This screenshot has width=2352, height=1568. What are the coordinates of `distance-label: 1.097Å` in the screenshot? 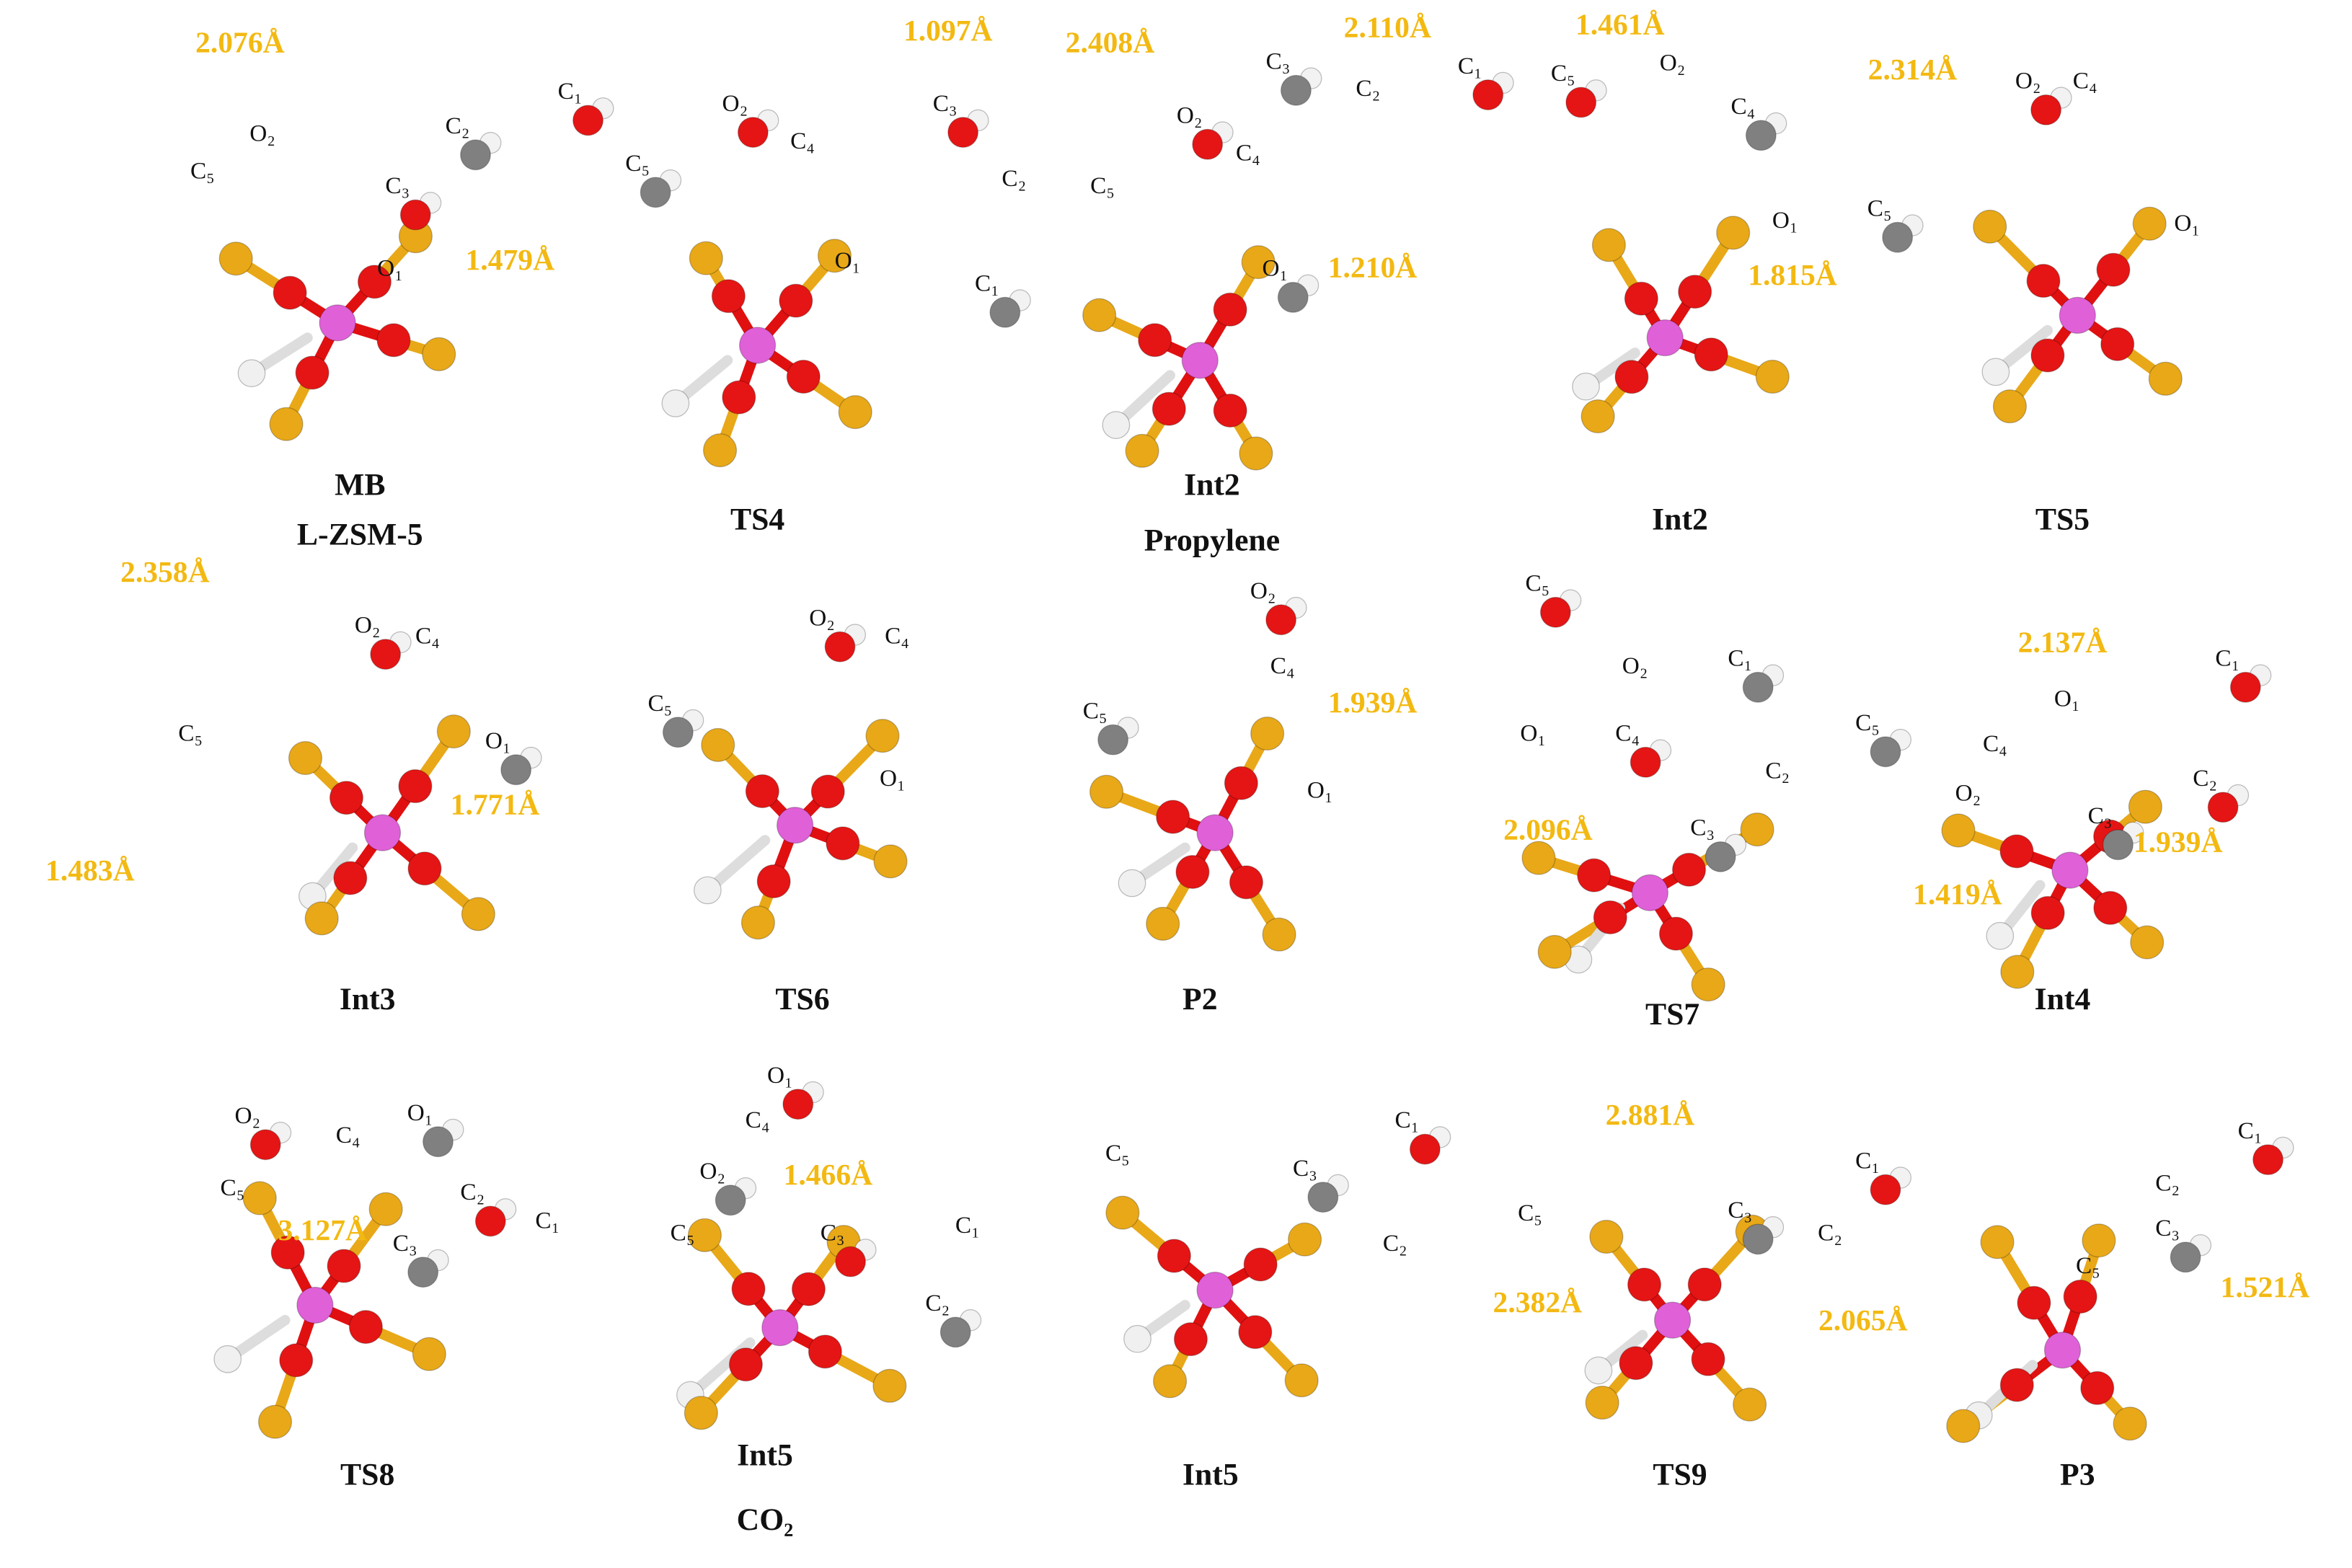 It's located at (948, 30).